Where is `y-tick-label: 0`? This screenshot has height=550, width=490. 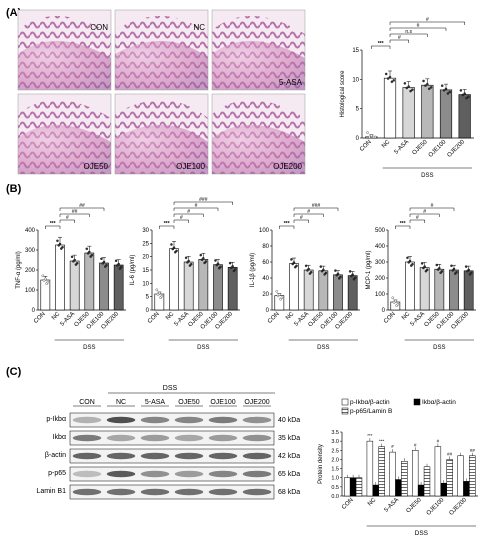 y-tick-label: 0 is located at coordinates (358, 139).